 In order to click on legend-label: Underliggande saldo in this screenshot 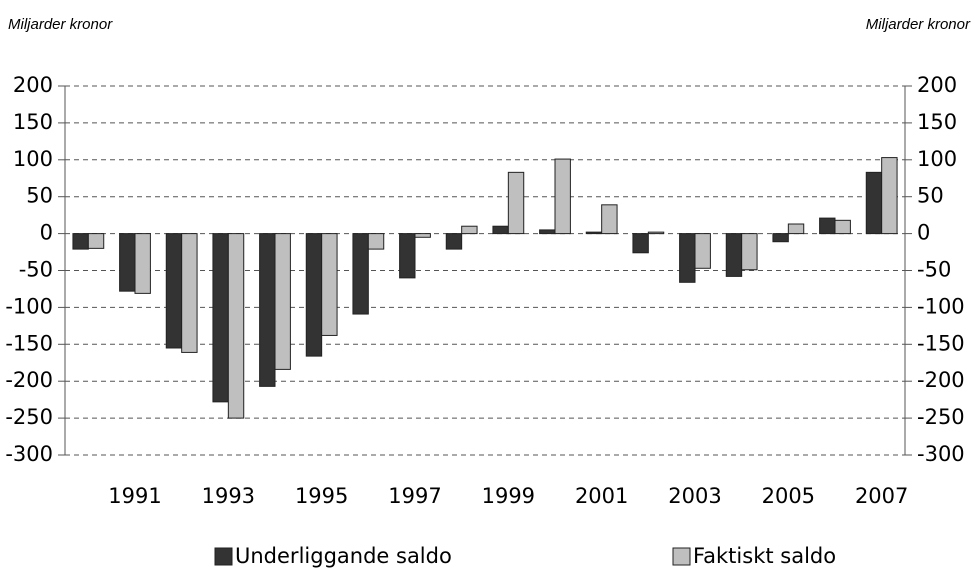, I will do `click(343, 556)`.